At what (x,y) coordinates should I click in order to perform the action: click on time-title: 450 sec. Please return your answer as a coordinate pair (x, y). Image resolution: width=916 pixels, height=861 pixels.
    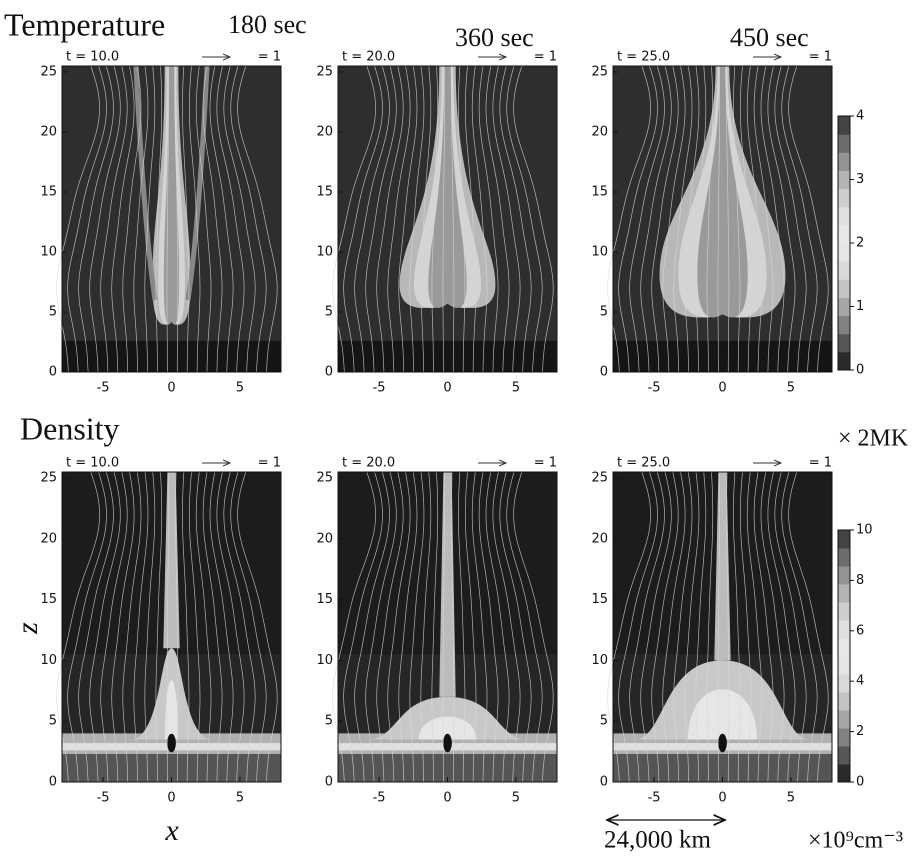
    Looking at the image, I should click on (769, 37).